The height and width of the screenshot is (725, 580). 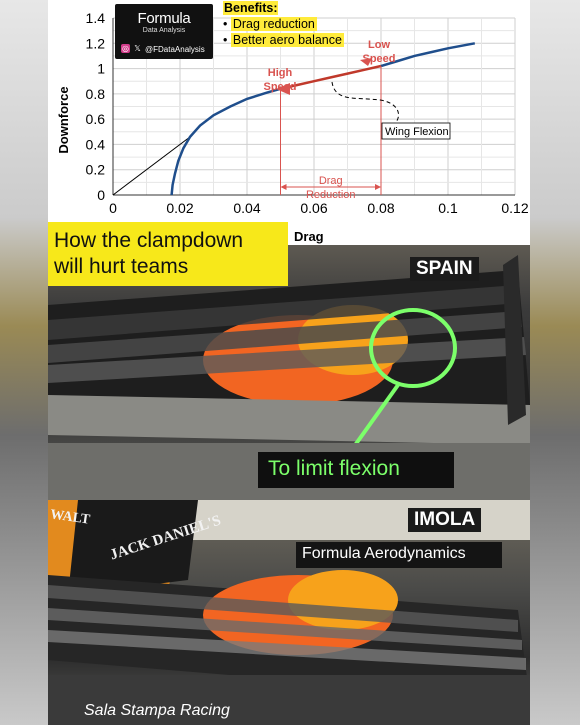 What do you see at coordinates (96, 94) in the screenshot?
I see `y-tick-label: 0.8` at bounding box center [96, 94].